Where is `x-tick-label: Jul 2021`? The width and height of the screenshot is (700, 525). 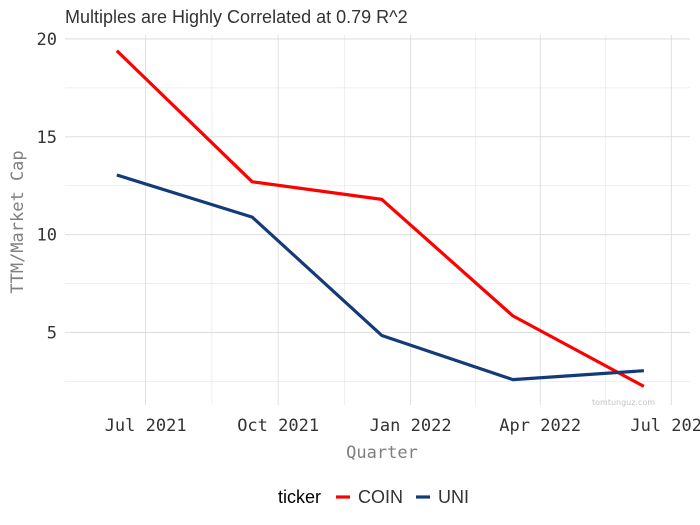 x-tick-label: Jul 2021 is located at coordinates (146, 426).